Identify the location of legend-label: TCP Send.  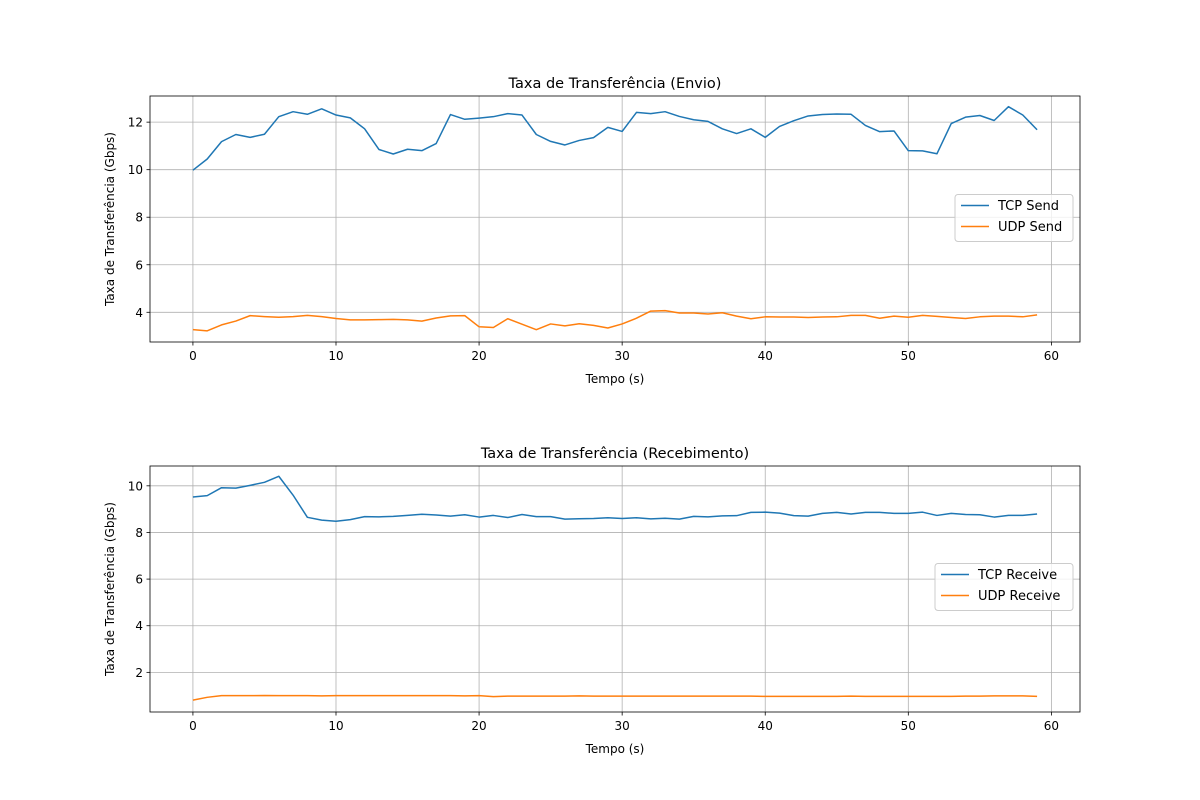
(1028, 206).